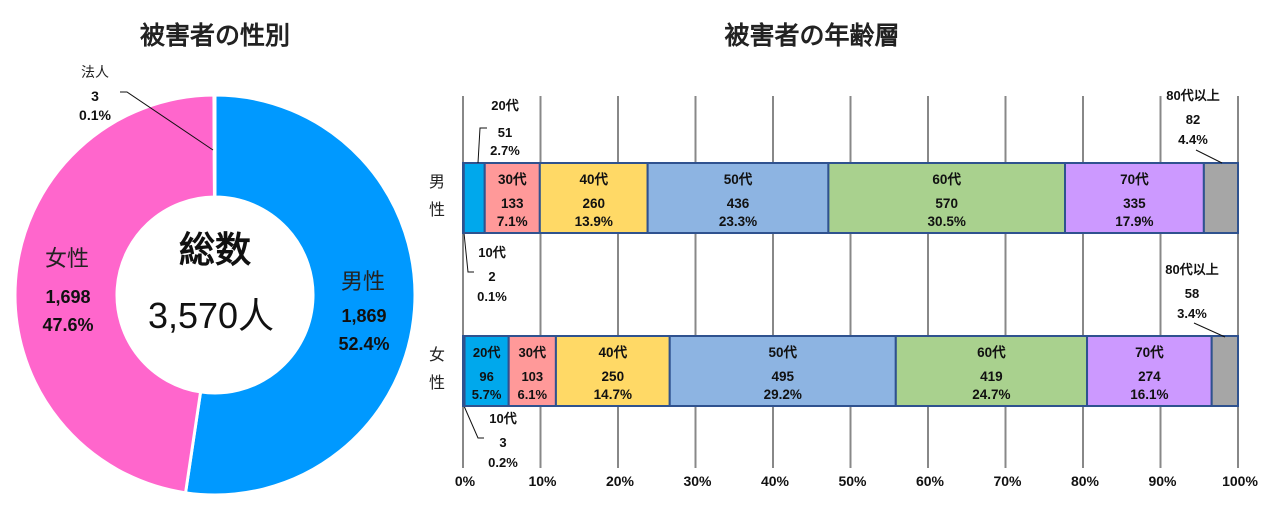 Image resolution: width=1285 pixels, height=524 pixels. I want to click on slice-label-female-name: 女性, so click(67, 259).